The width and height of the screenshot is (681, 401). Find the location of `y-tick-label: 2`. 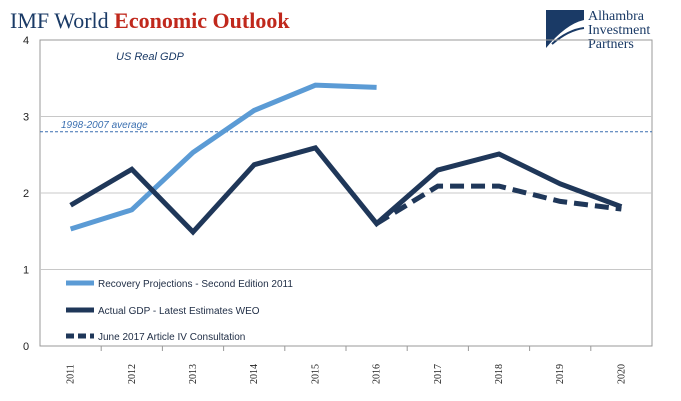

y-tick-label: 2 is located at coordinates (26, 194).